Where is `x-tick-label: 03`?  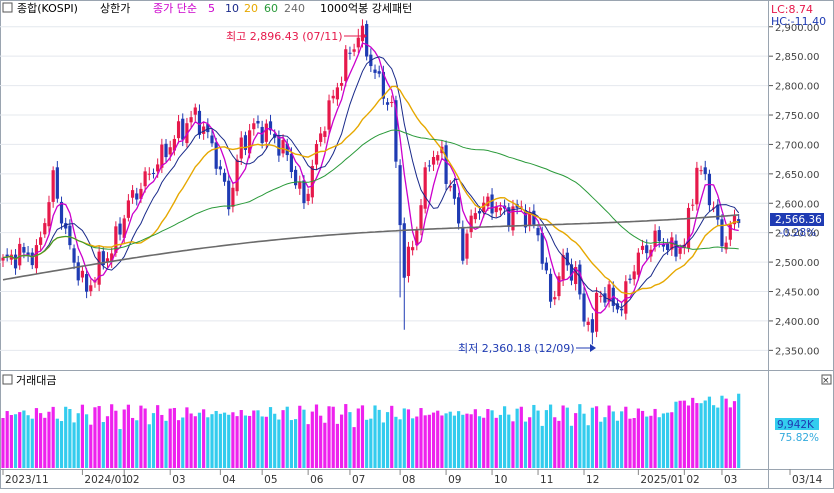 x-tick-label: 03 is located at coordinates (178, 480).